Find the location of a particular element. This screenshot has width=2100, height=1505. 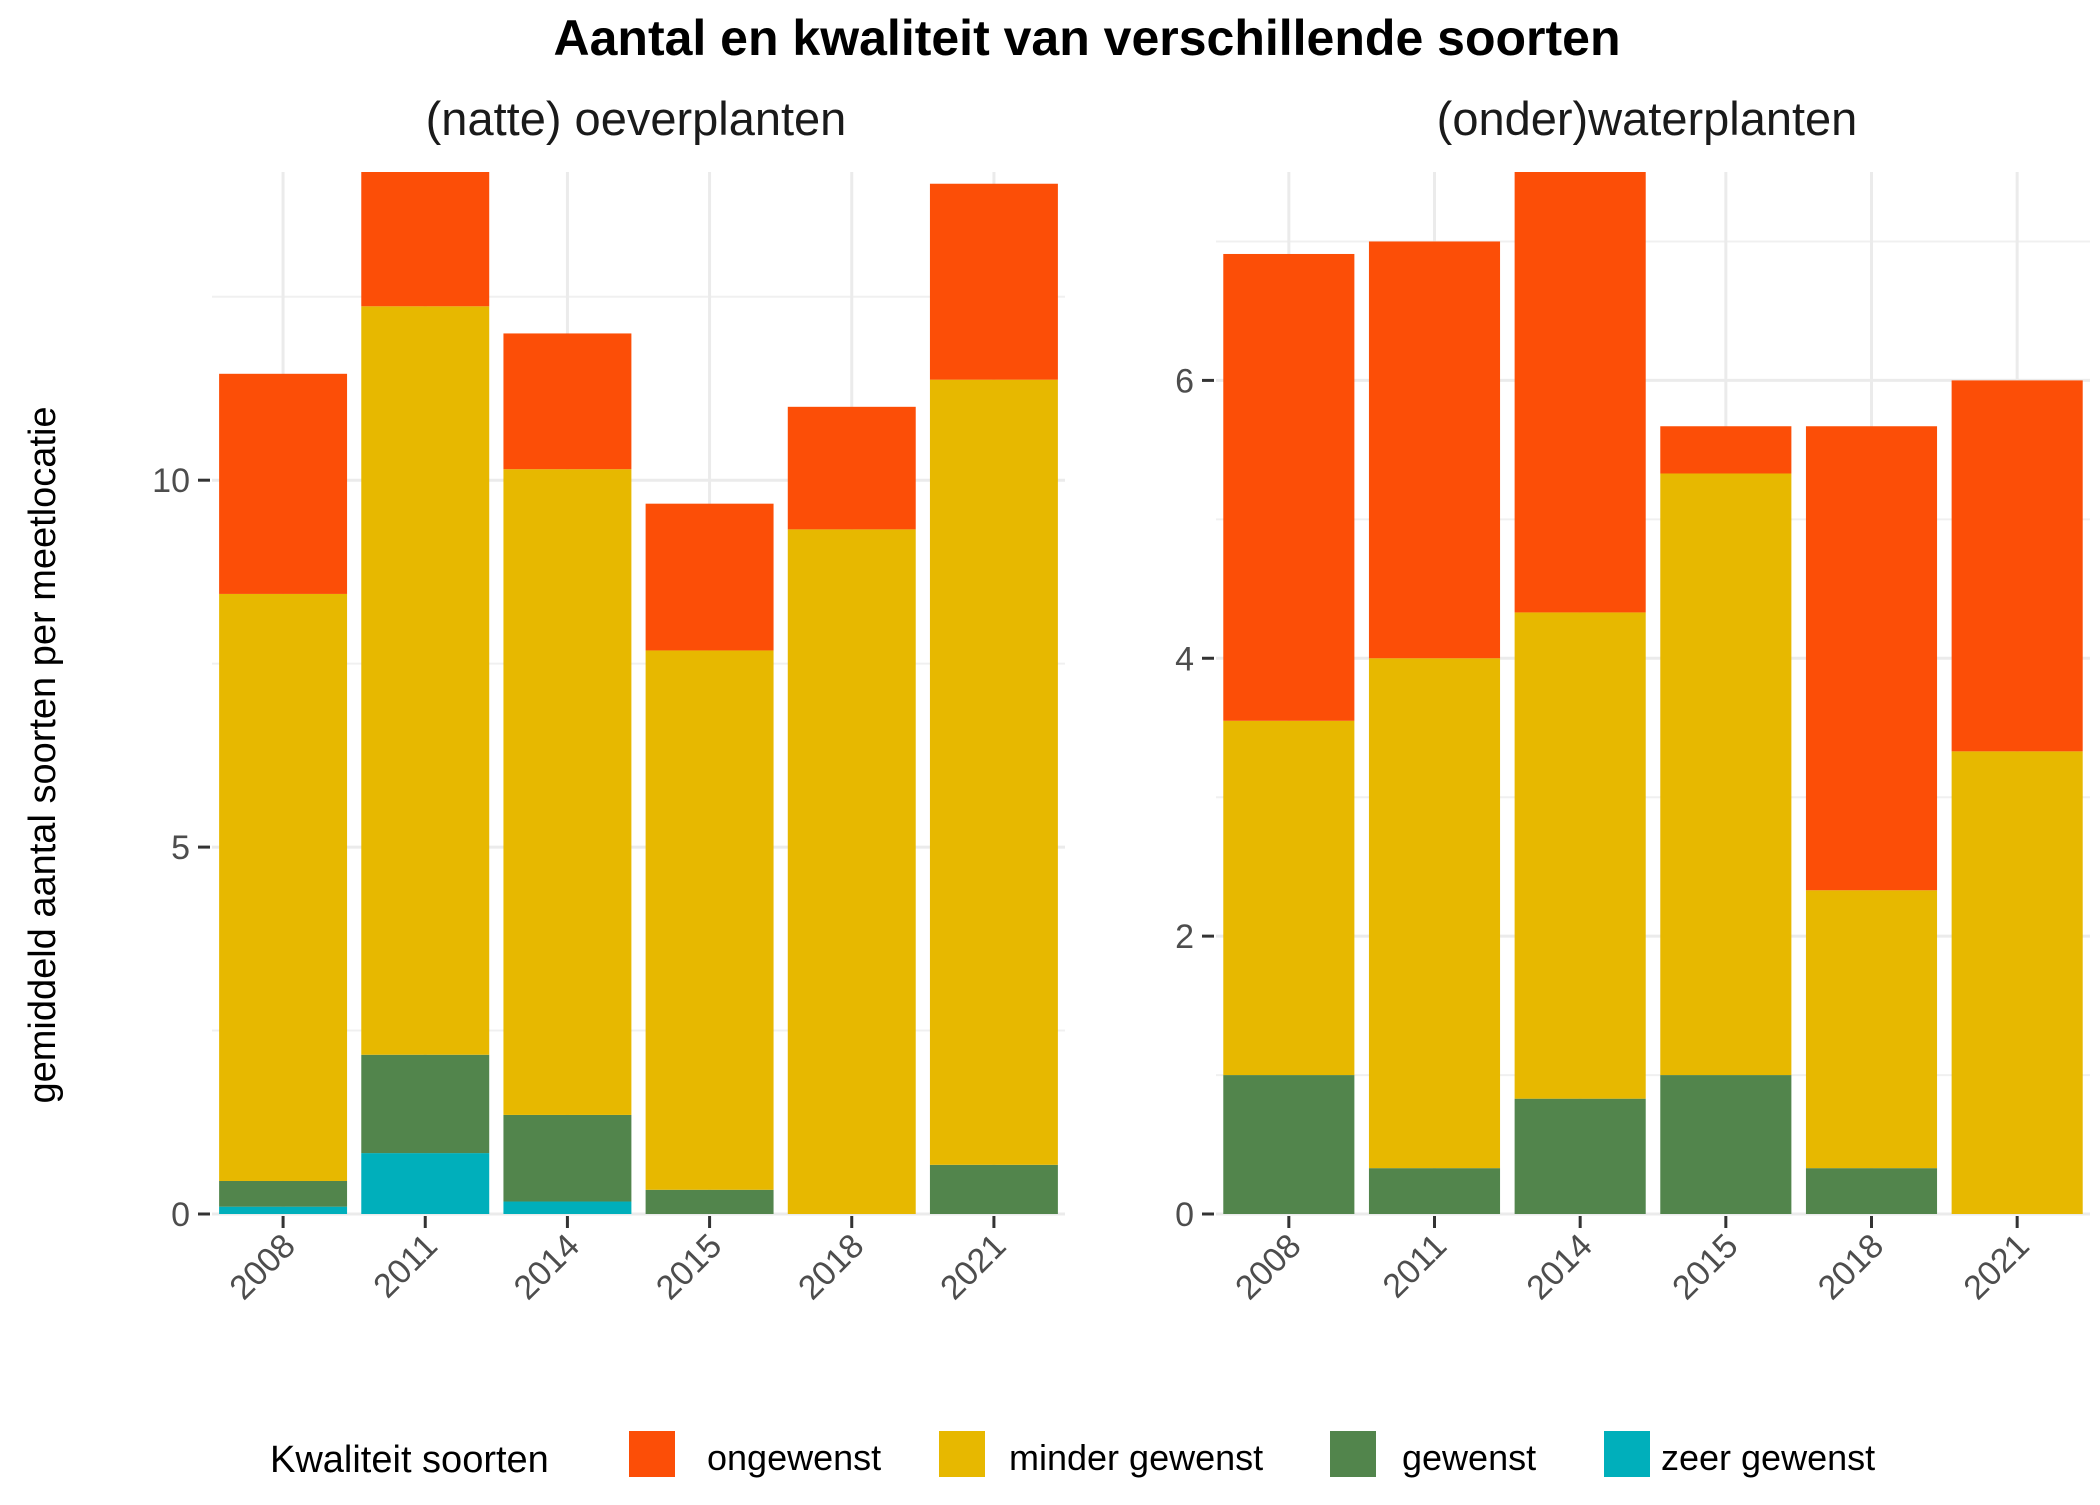

y-tick-label: 6 is located at coordinates (1184, 381).